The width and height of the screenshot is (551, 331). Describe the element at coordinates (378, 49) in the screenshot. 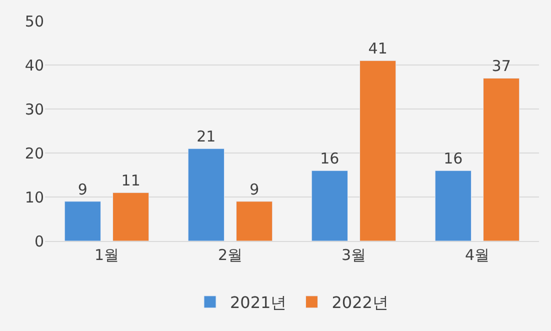

I see `data-label: 41` at that location.